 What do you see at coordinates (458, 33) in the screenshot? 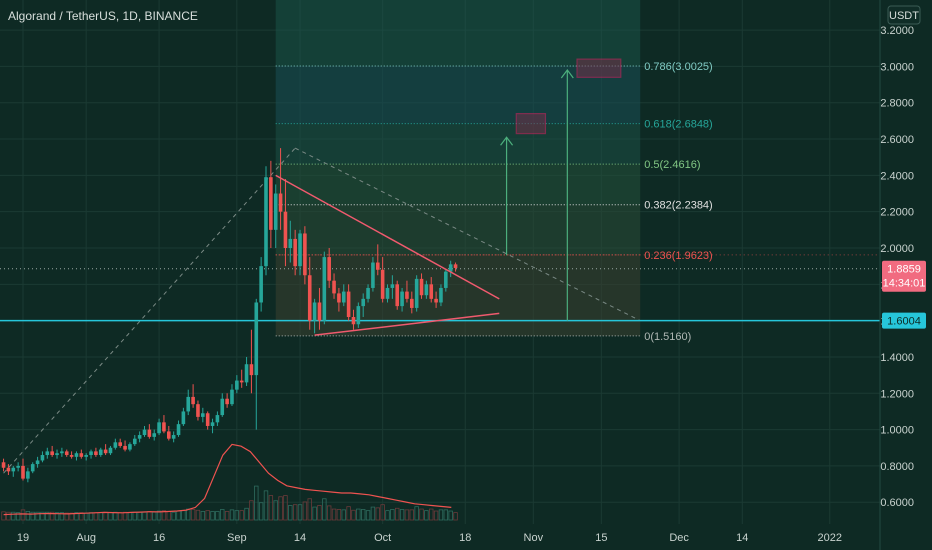
I see `fib-extension-zone` at bounding box center [458, 33].